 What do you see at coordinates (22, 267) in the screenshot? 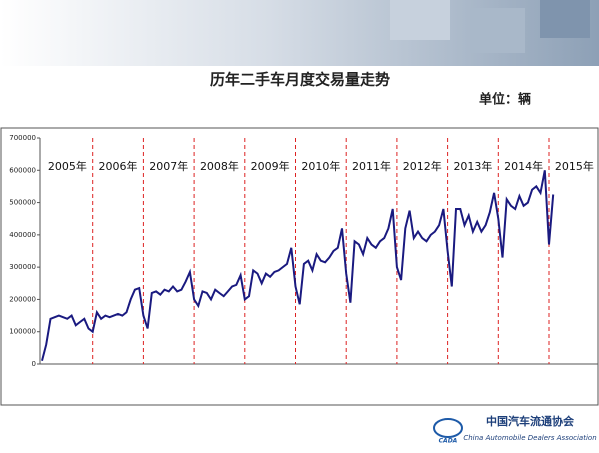
I see `y-tick-label: 300000` at bounding box center [22, 267].